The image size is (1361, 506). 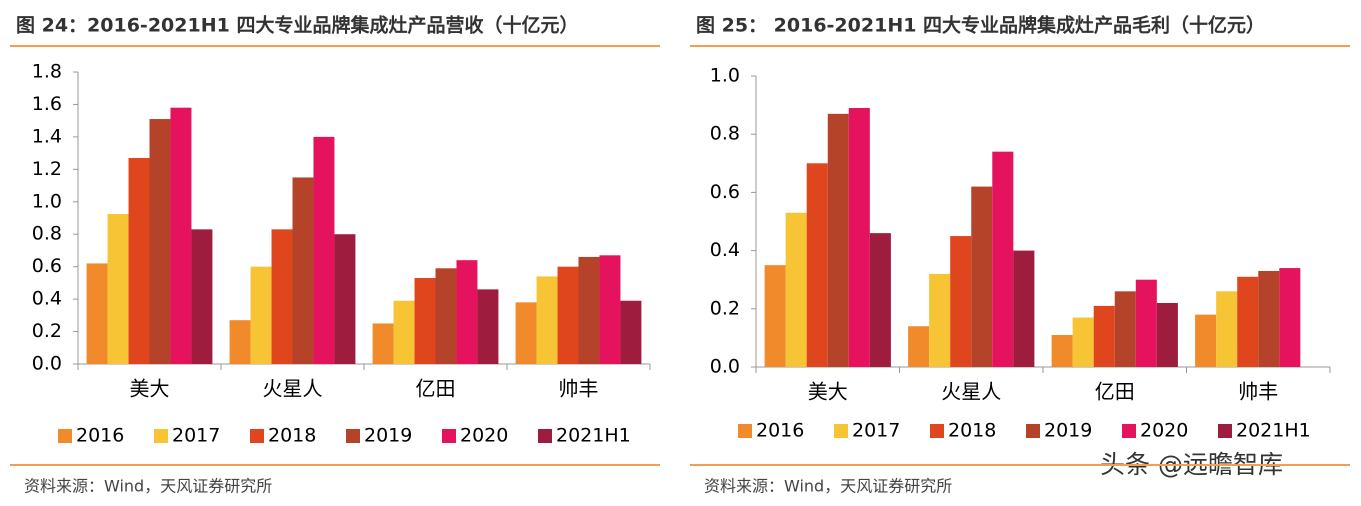 I want to click on y-tick-label: 1.6, so click(x=47, y=104).